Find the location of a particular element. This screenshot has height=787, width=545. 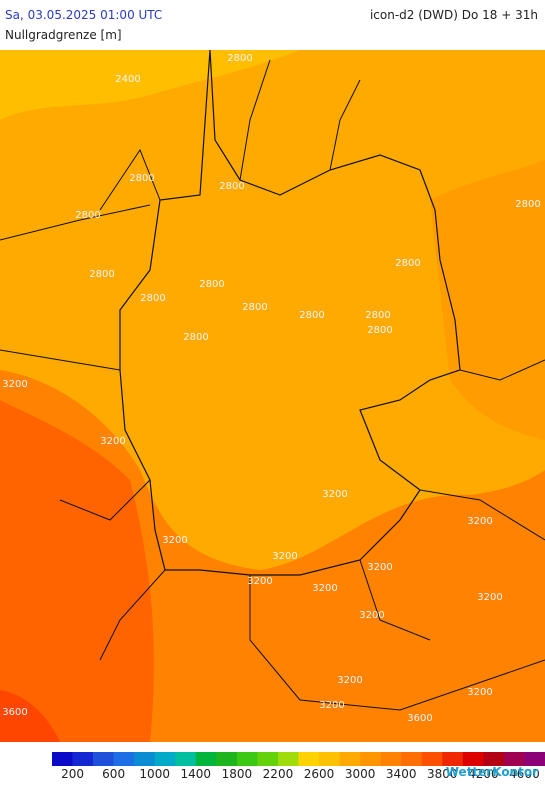

colorbar-label: 3400 is located at coordinates (401, 774).